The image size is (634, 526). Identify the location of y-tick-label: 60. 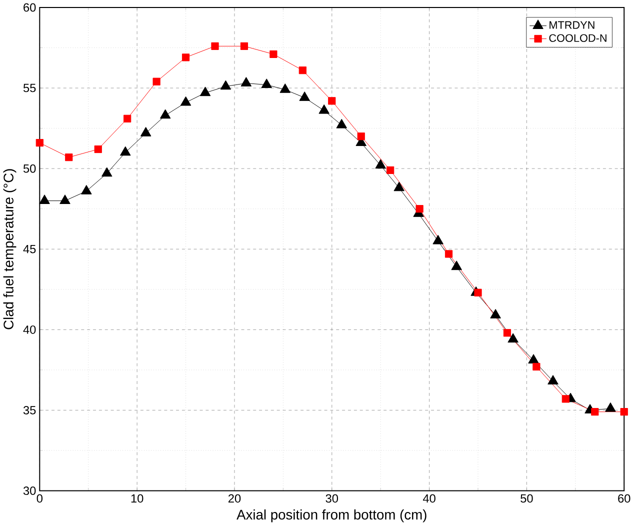
(30, 7).